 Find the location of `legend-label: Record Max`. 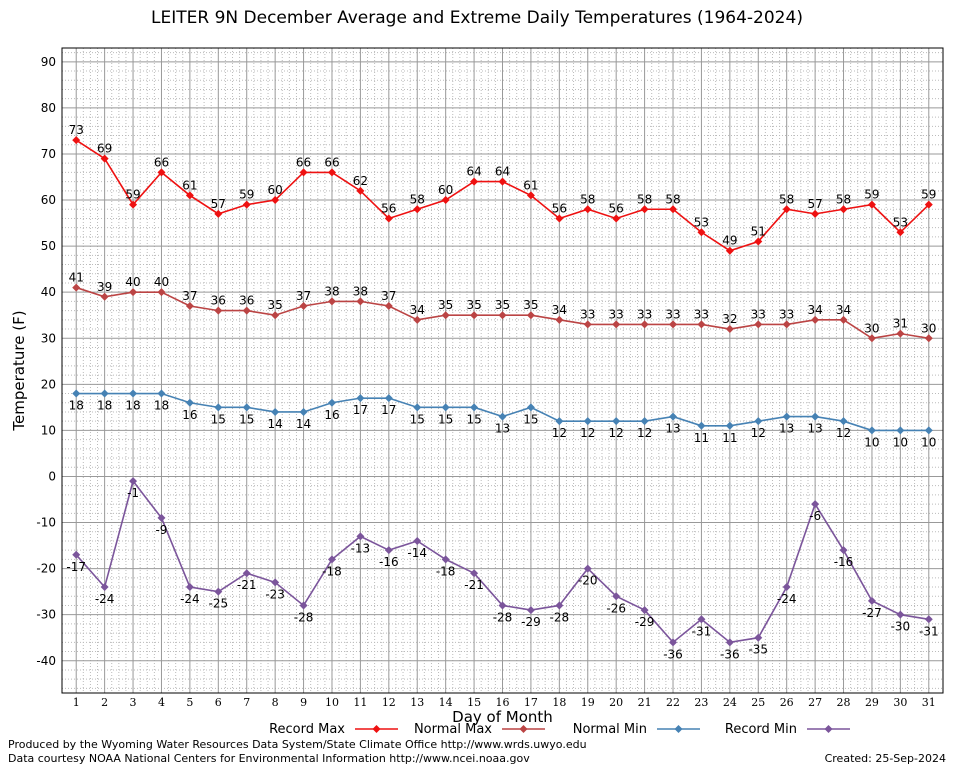

legend-label: Record Max is located at coordinates (307, 729).